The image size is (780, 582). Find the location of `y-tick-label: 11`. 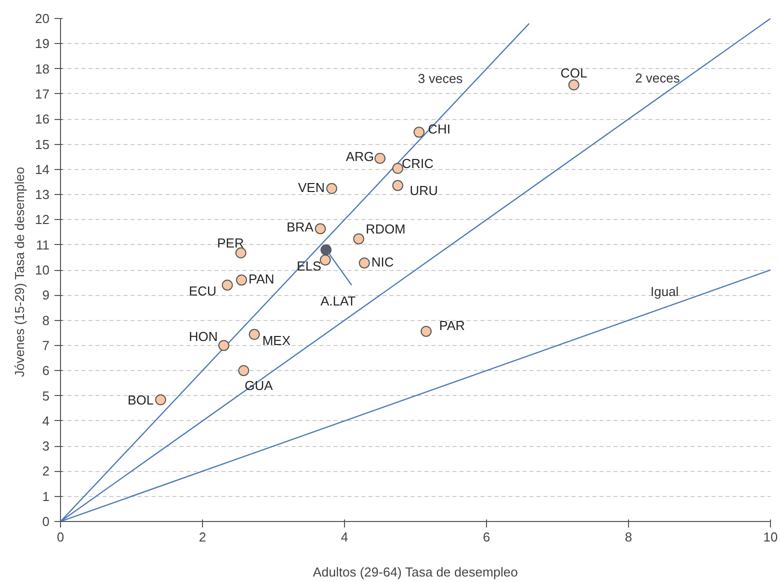

y-tick-label: 11 is located at coordinates (43, 244).